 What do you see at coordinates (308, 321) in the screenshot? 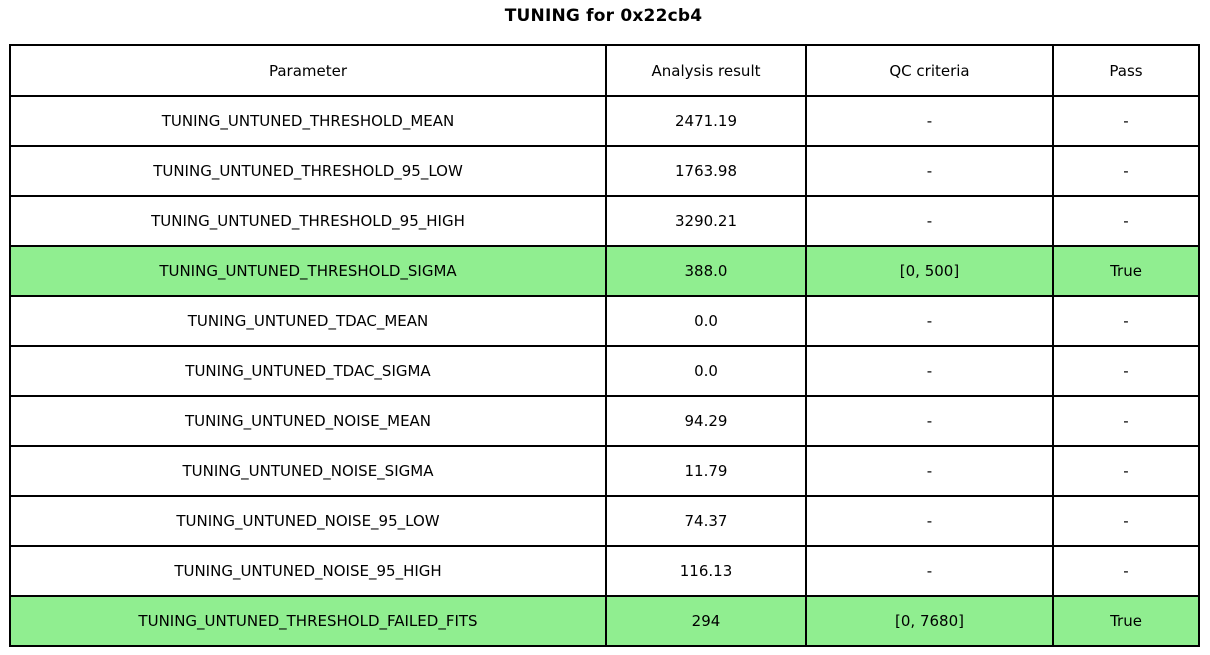
I see `cell-parameter: TUNING_UNTUNED_TDAC_MEAN` at bounding box center [308, 321].